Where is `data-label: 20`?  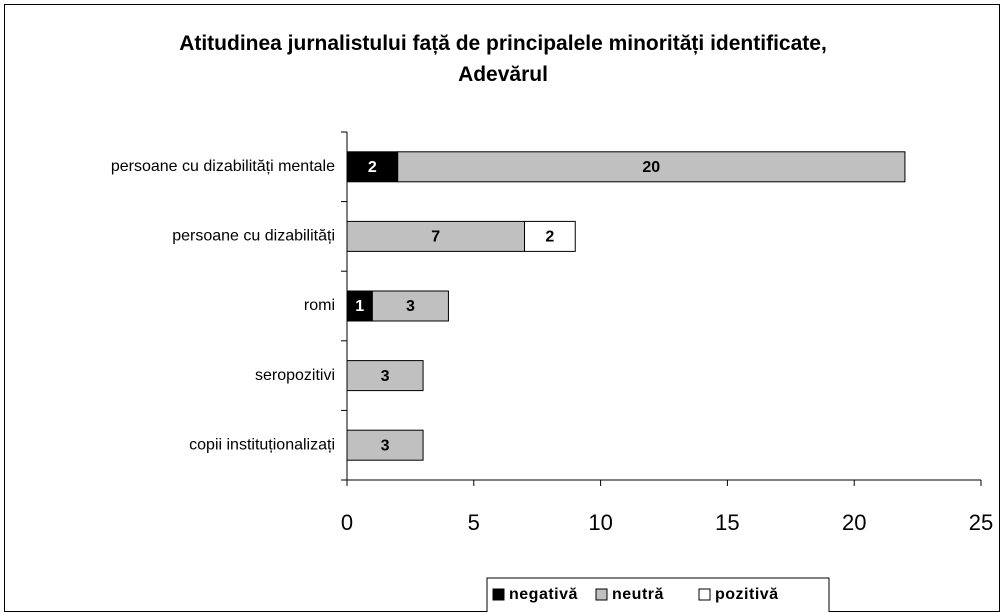
data-label: 20 is located at coordinates (651, 167).